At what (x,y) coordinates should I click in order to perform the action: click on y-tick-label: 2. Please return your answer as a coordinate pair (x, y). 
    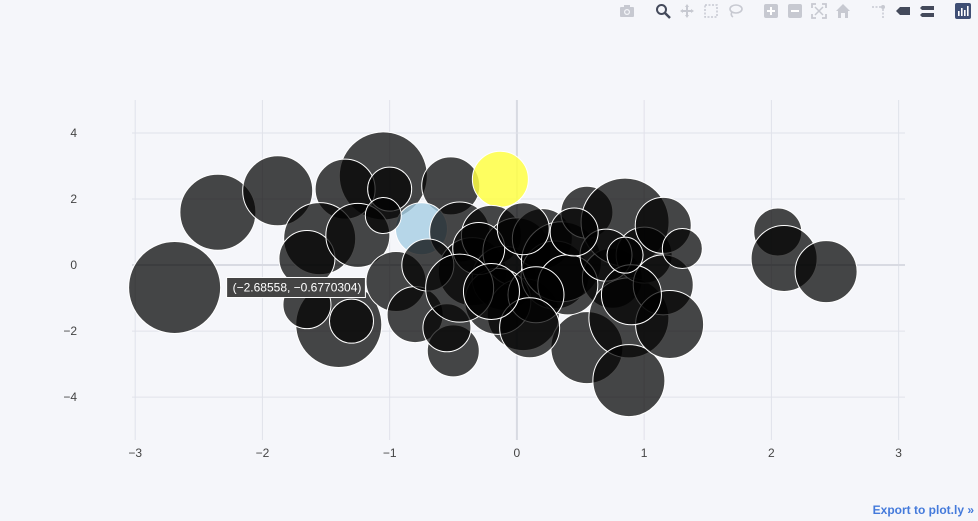
    Looking at the image, I should click on (73, 199).